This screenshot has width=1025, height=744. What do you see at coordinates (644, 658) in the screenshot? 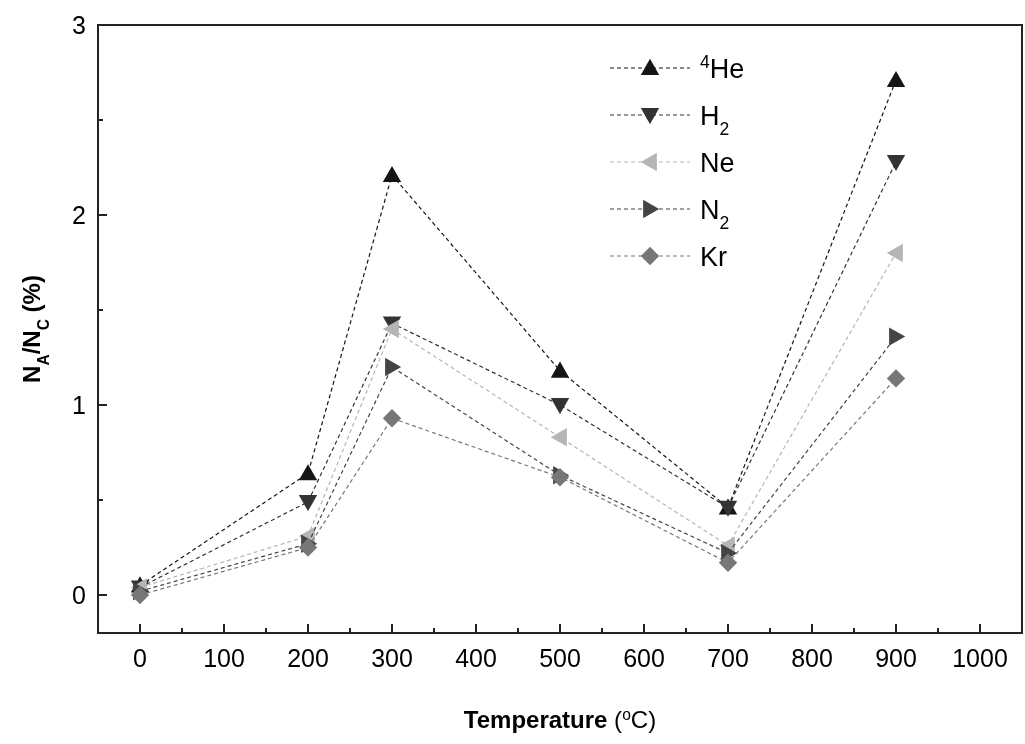
I see `x-tick-label: 600` at bounding box center [644, 658].